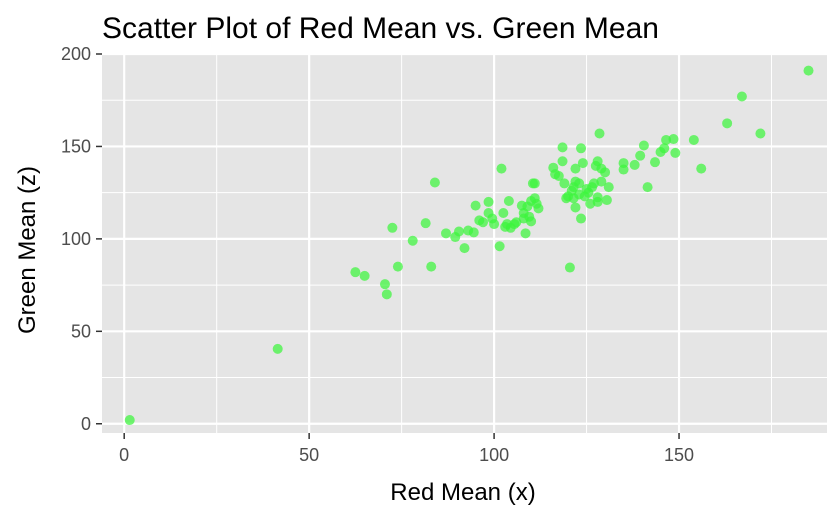  Describe the element at coordinates (494, 455) in the screenshot. I see `x-tick-label: 100` at that location.